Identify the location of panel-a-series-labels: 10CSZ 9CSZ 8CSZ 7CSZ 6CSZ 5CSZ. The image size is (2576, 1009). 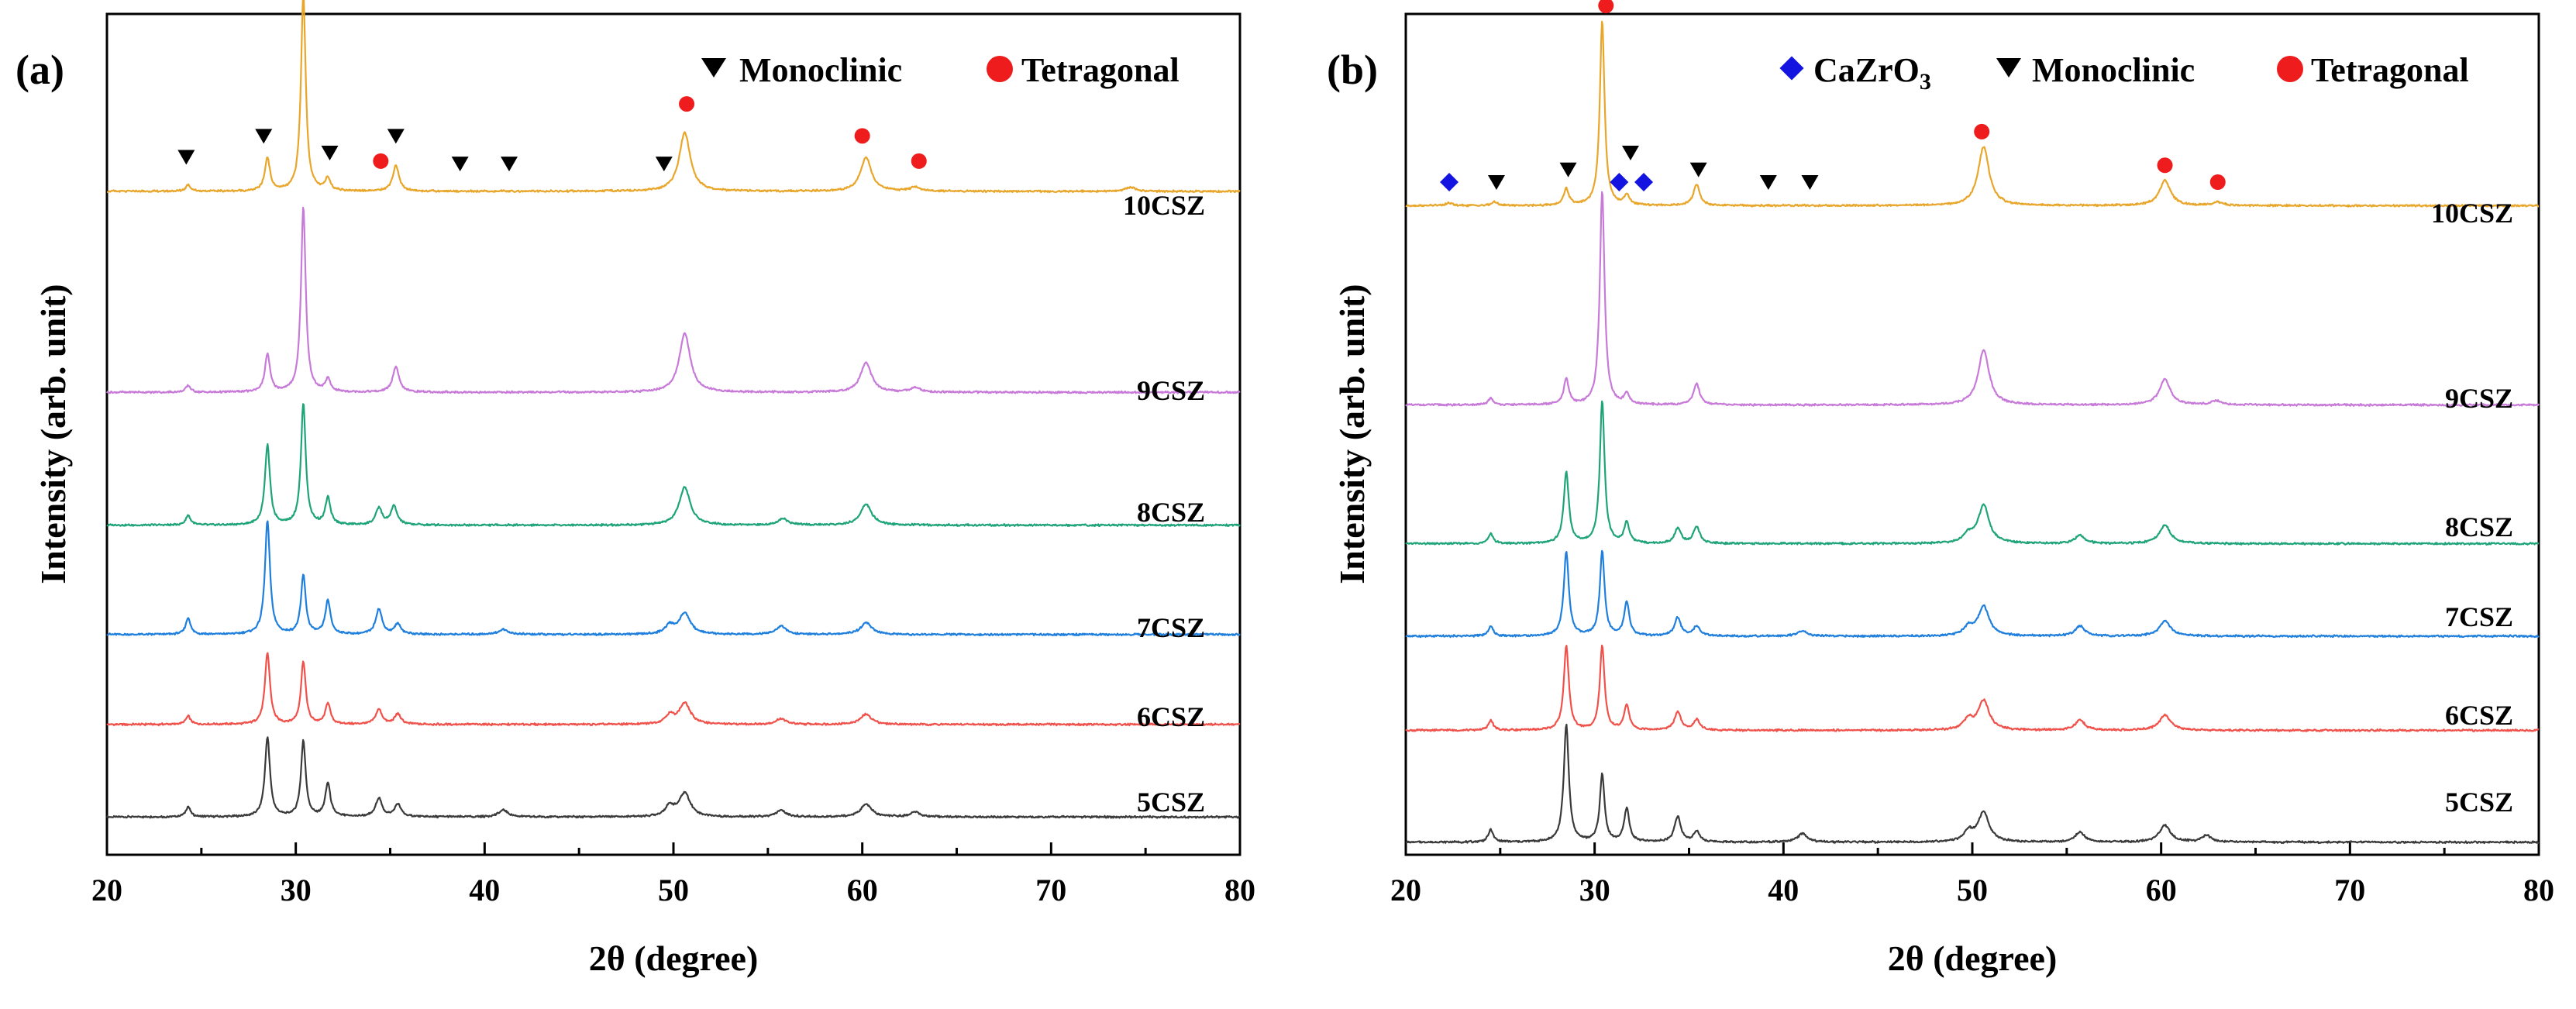
(1164, 504).